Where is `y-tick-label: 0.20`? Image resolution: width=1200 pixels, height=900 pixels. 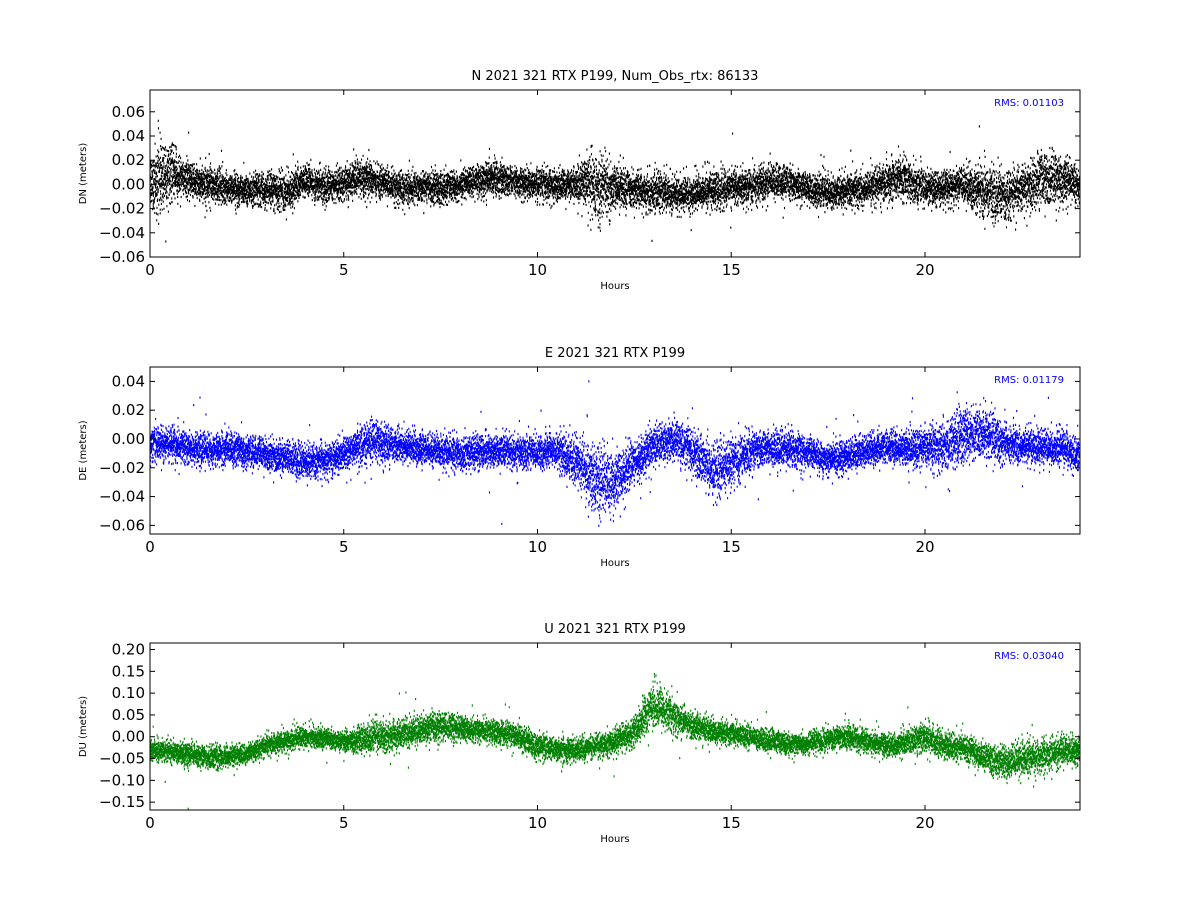
y-tick-label: 0.20 is located at coordinates (128, 650).